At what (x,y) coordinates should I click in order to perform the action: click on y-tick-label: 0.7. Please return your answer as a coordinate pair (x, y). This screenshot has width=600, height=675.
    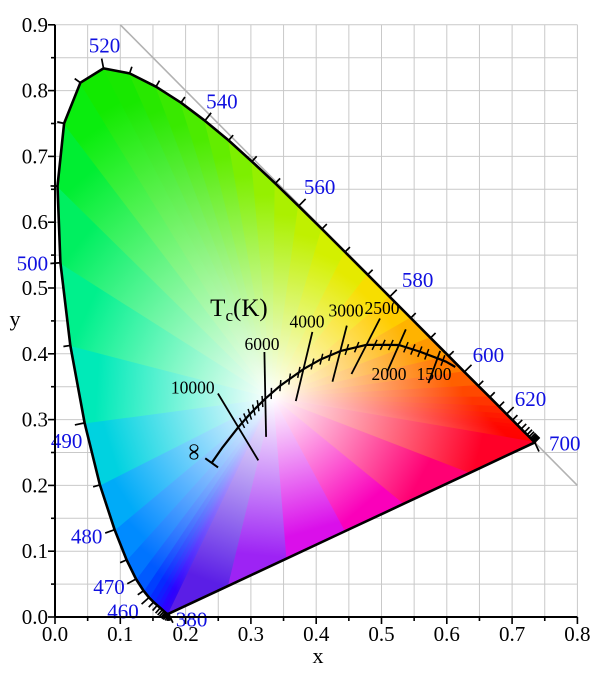
    Looking at the image, I should click on (35, 156).